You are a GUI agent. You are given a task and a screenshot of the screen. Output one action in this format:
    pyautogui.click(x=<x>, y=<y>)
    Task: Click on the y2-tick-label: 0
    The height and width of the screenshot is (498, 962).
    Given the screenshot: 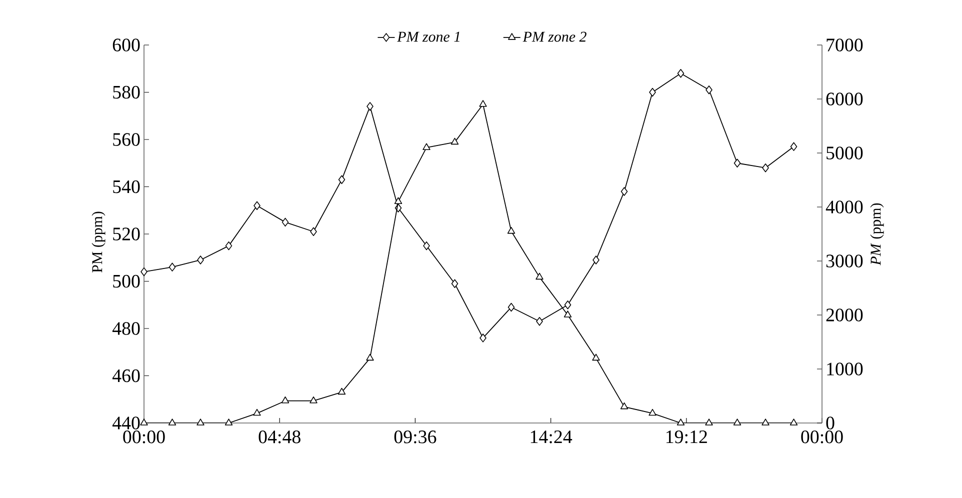 What is the action you would take?
    pyautogui.click(x=830, y=423)
    